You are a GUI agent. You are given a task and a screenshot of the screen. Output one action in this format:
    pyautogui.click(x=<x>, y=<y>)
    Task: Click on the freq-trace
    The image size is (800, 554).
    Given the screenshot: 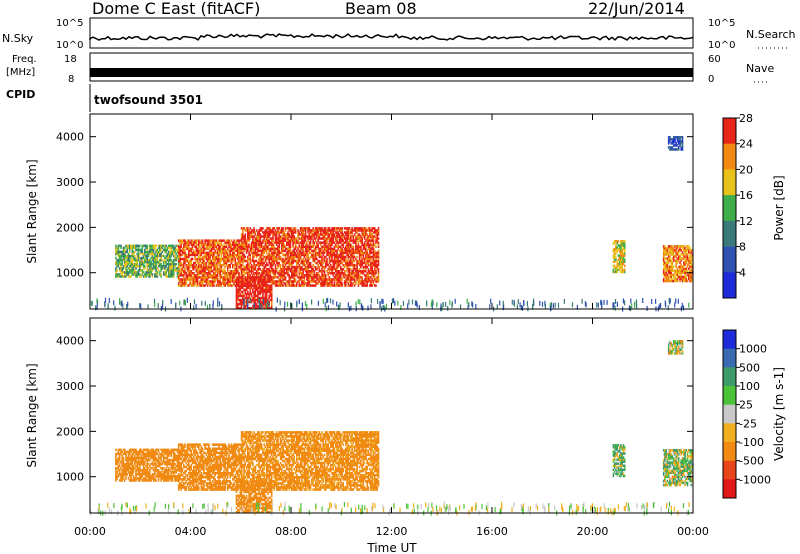 What is the action you would take?
    pyautogui.click(x=391, y=72)
    